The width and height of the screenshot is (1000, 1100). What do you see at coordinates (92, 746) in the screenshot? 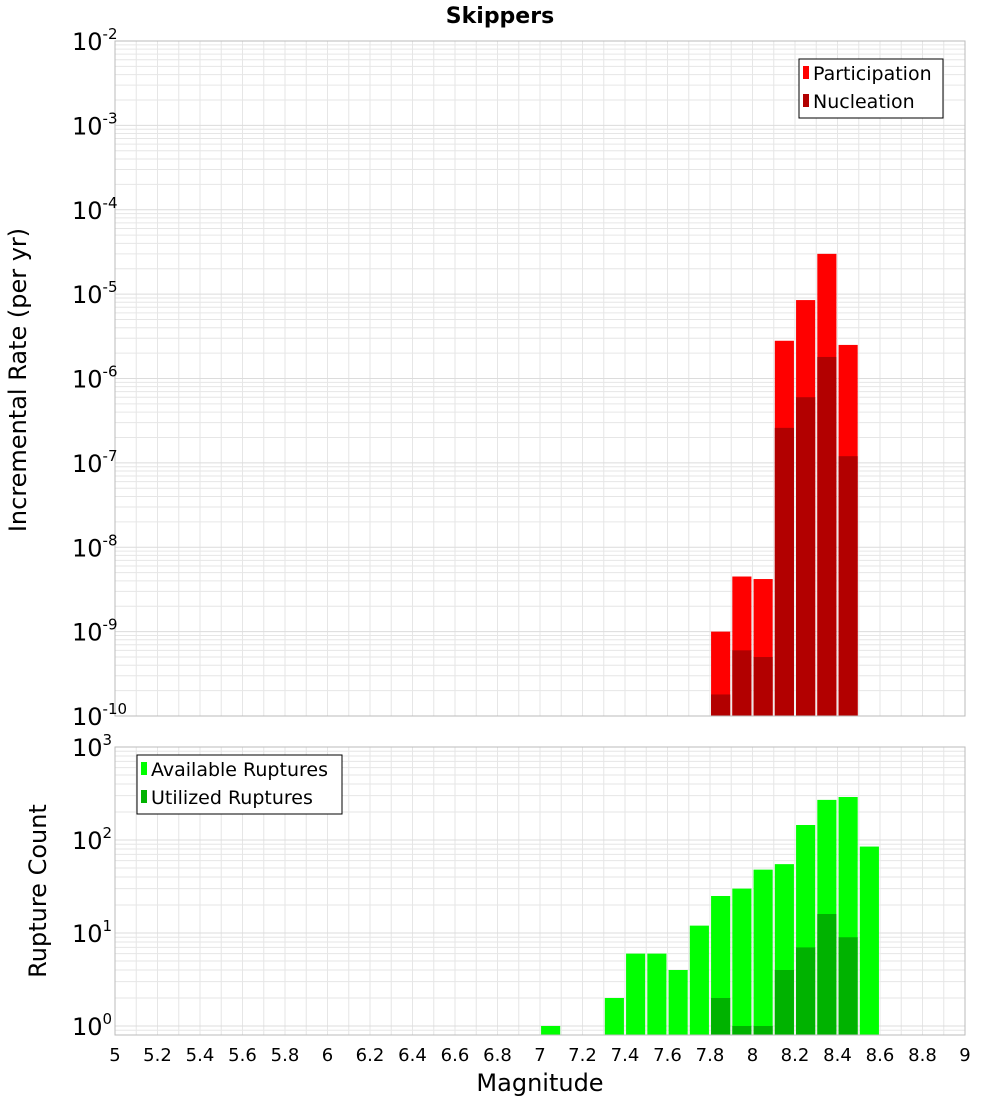
I see `y-tick-label: 10³` at bounding box center [92, 746].